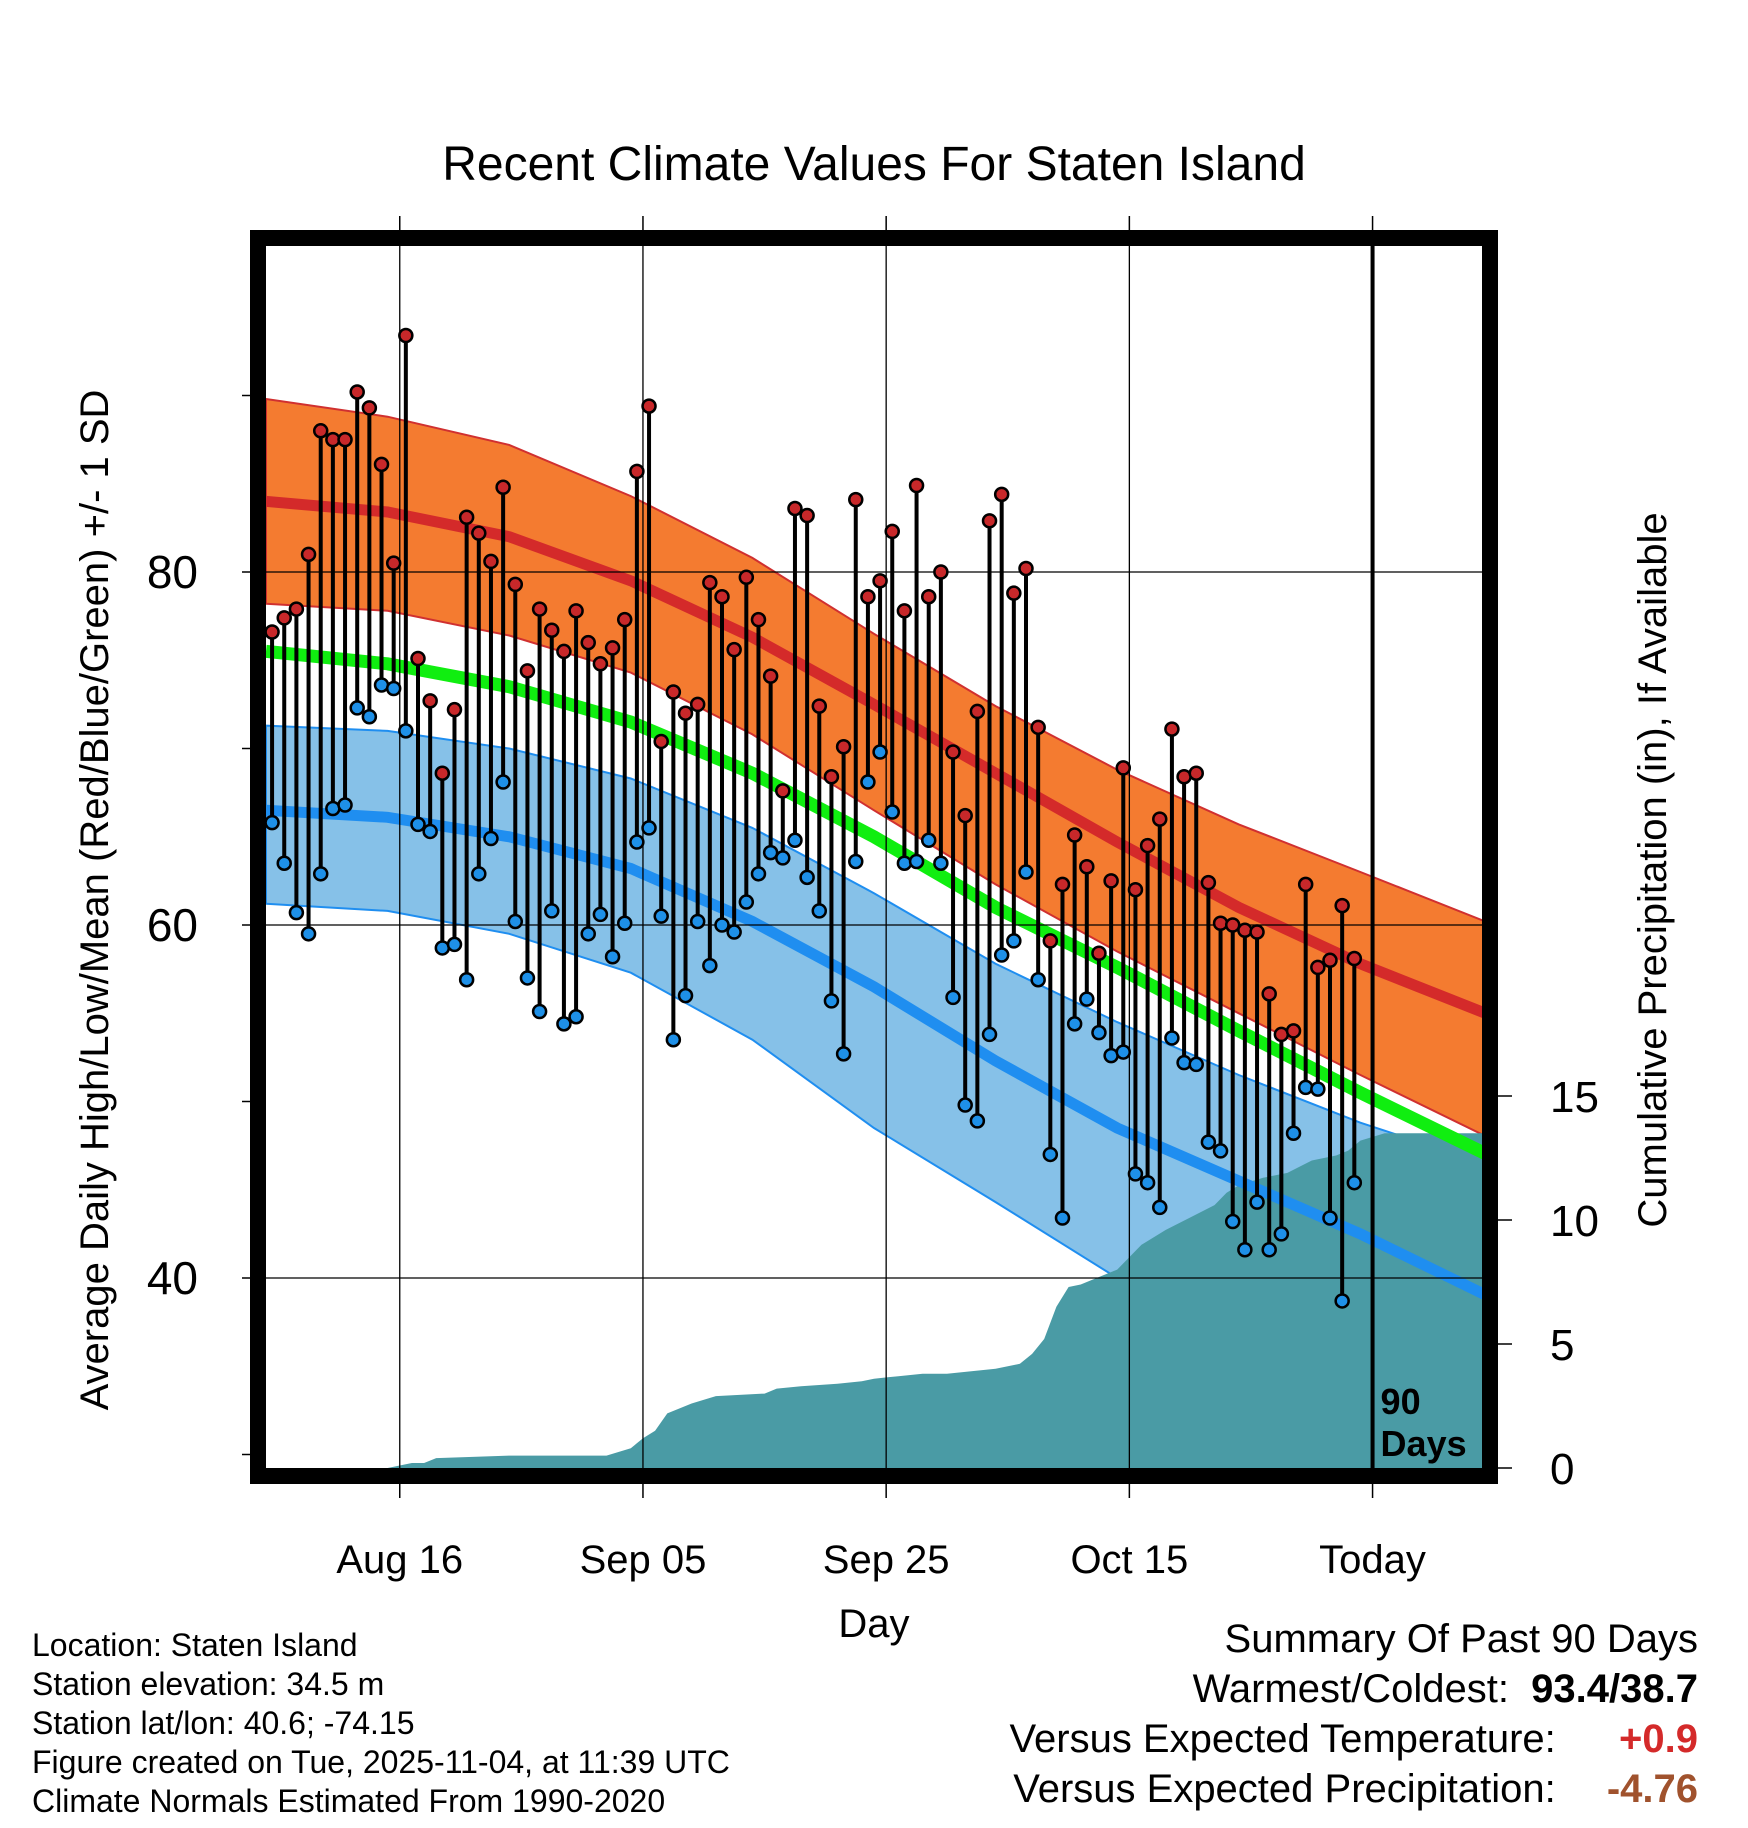  Describe the element at coordinates (172, 925) in the screenshot. I see `y-tick-label: 60` at that location.